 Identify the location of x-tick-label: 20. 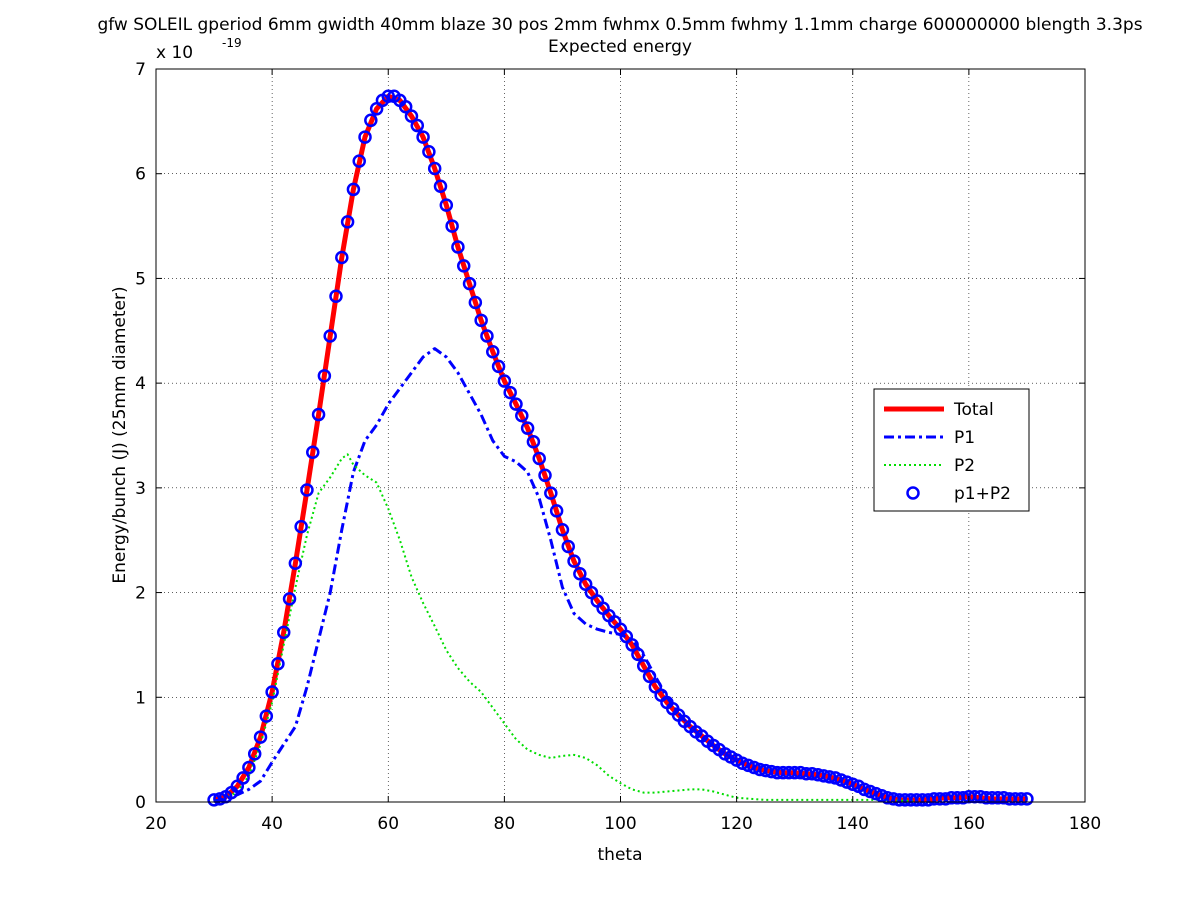
(156, 824).